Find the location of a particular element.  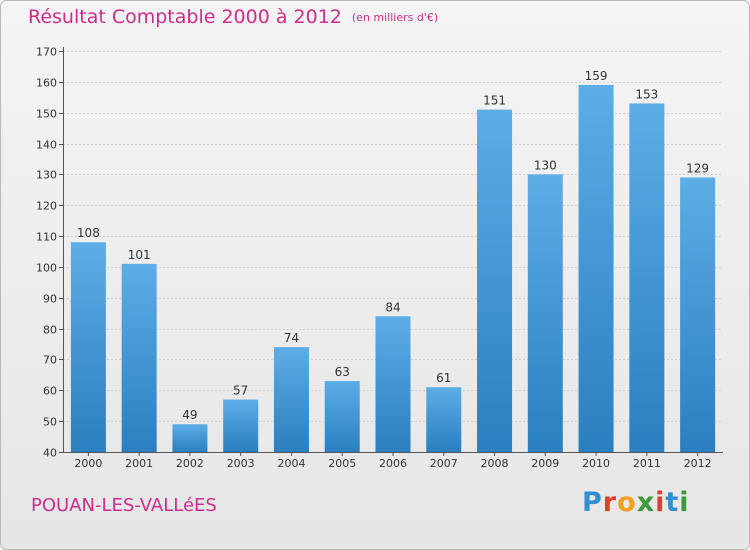

x-tick-label-2001: 2001 is located at coordinates (139, 463).